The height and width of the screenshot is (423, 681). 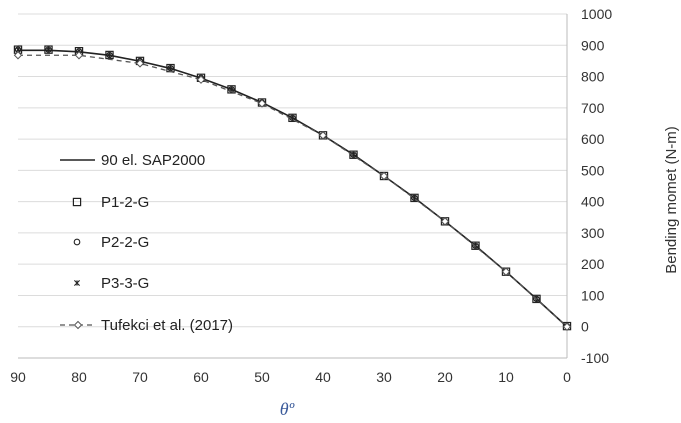 What do you see at coordinates (593, 202) in the screenshot?
I see `y-tick-label: 400` at bounding box center [593, 202].